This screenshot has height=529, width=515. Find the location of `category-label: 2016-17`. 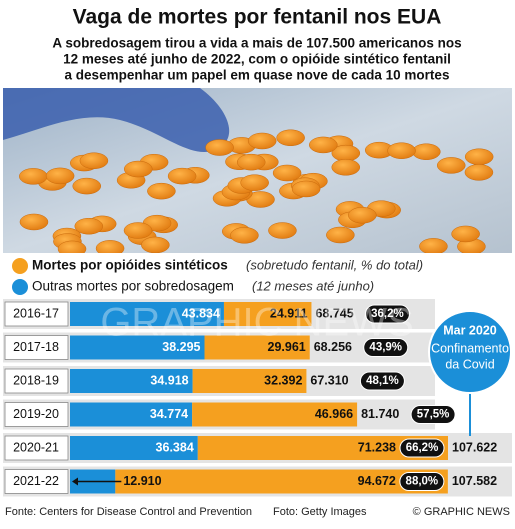

category-label: 2016-17 is located at coordinates (36, 313).